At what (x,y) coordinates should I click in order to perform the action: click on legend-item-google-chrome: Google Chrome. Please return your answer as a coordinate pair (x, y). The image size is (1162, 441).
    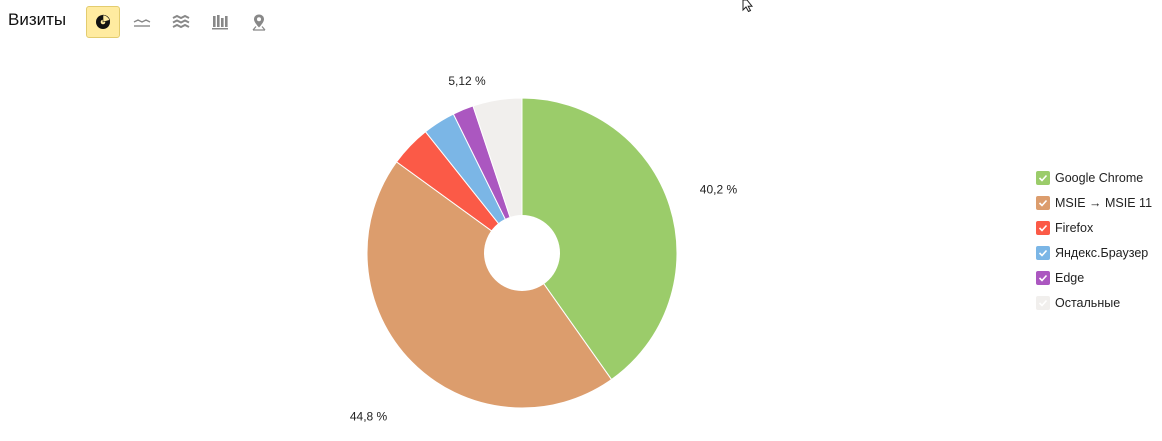
    Looking at the image, I should click on (1098, 182).